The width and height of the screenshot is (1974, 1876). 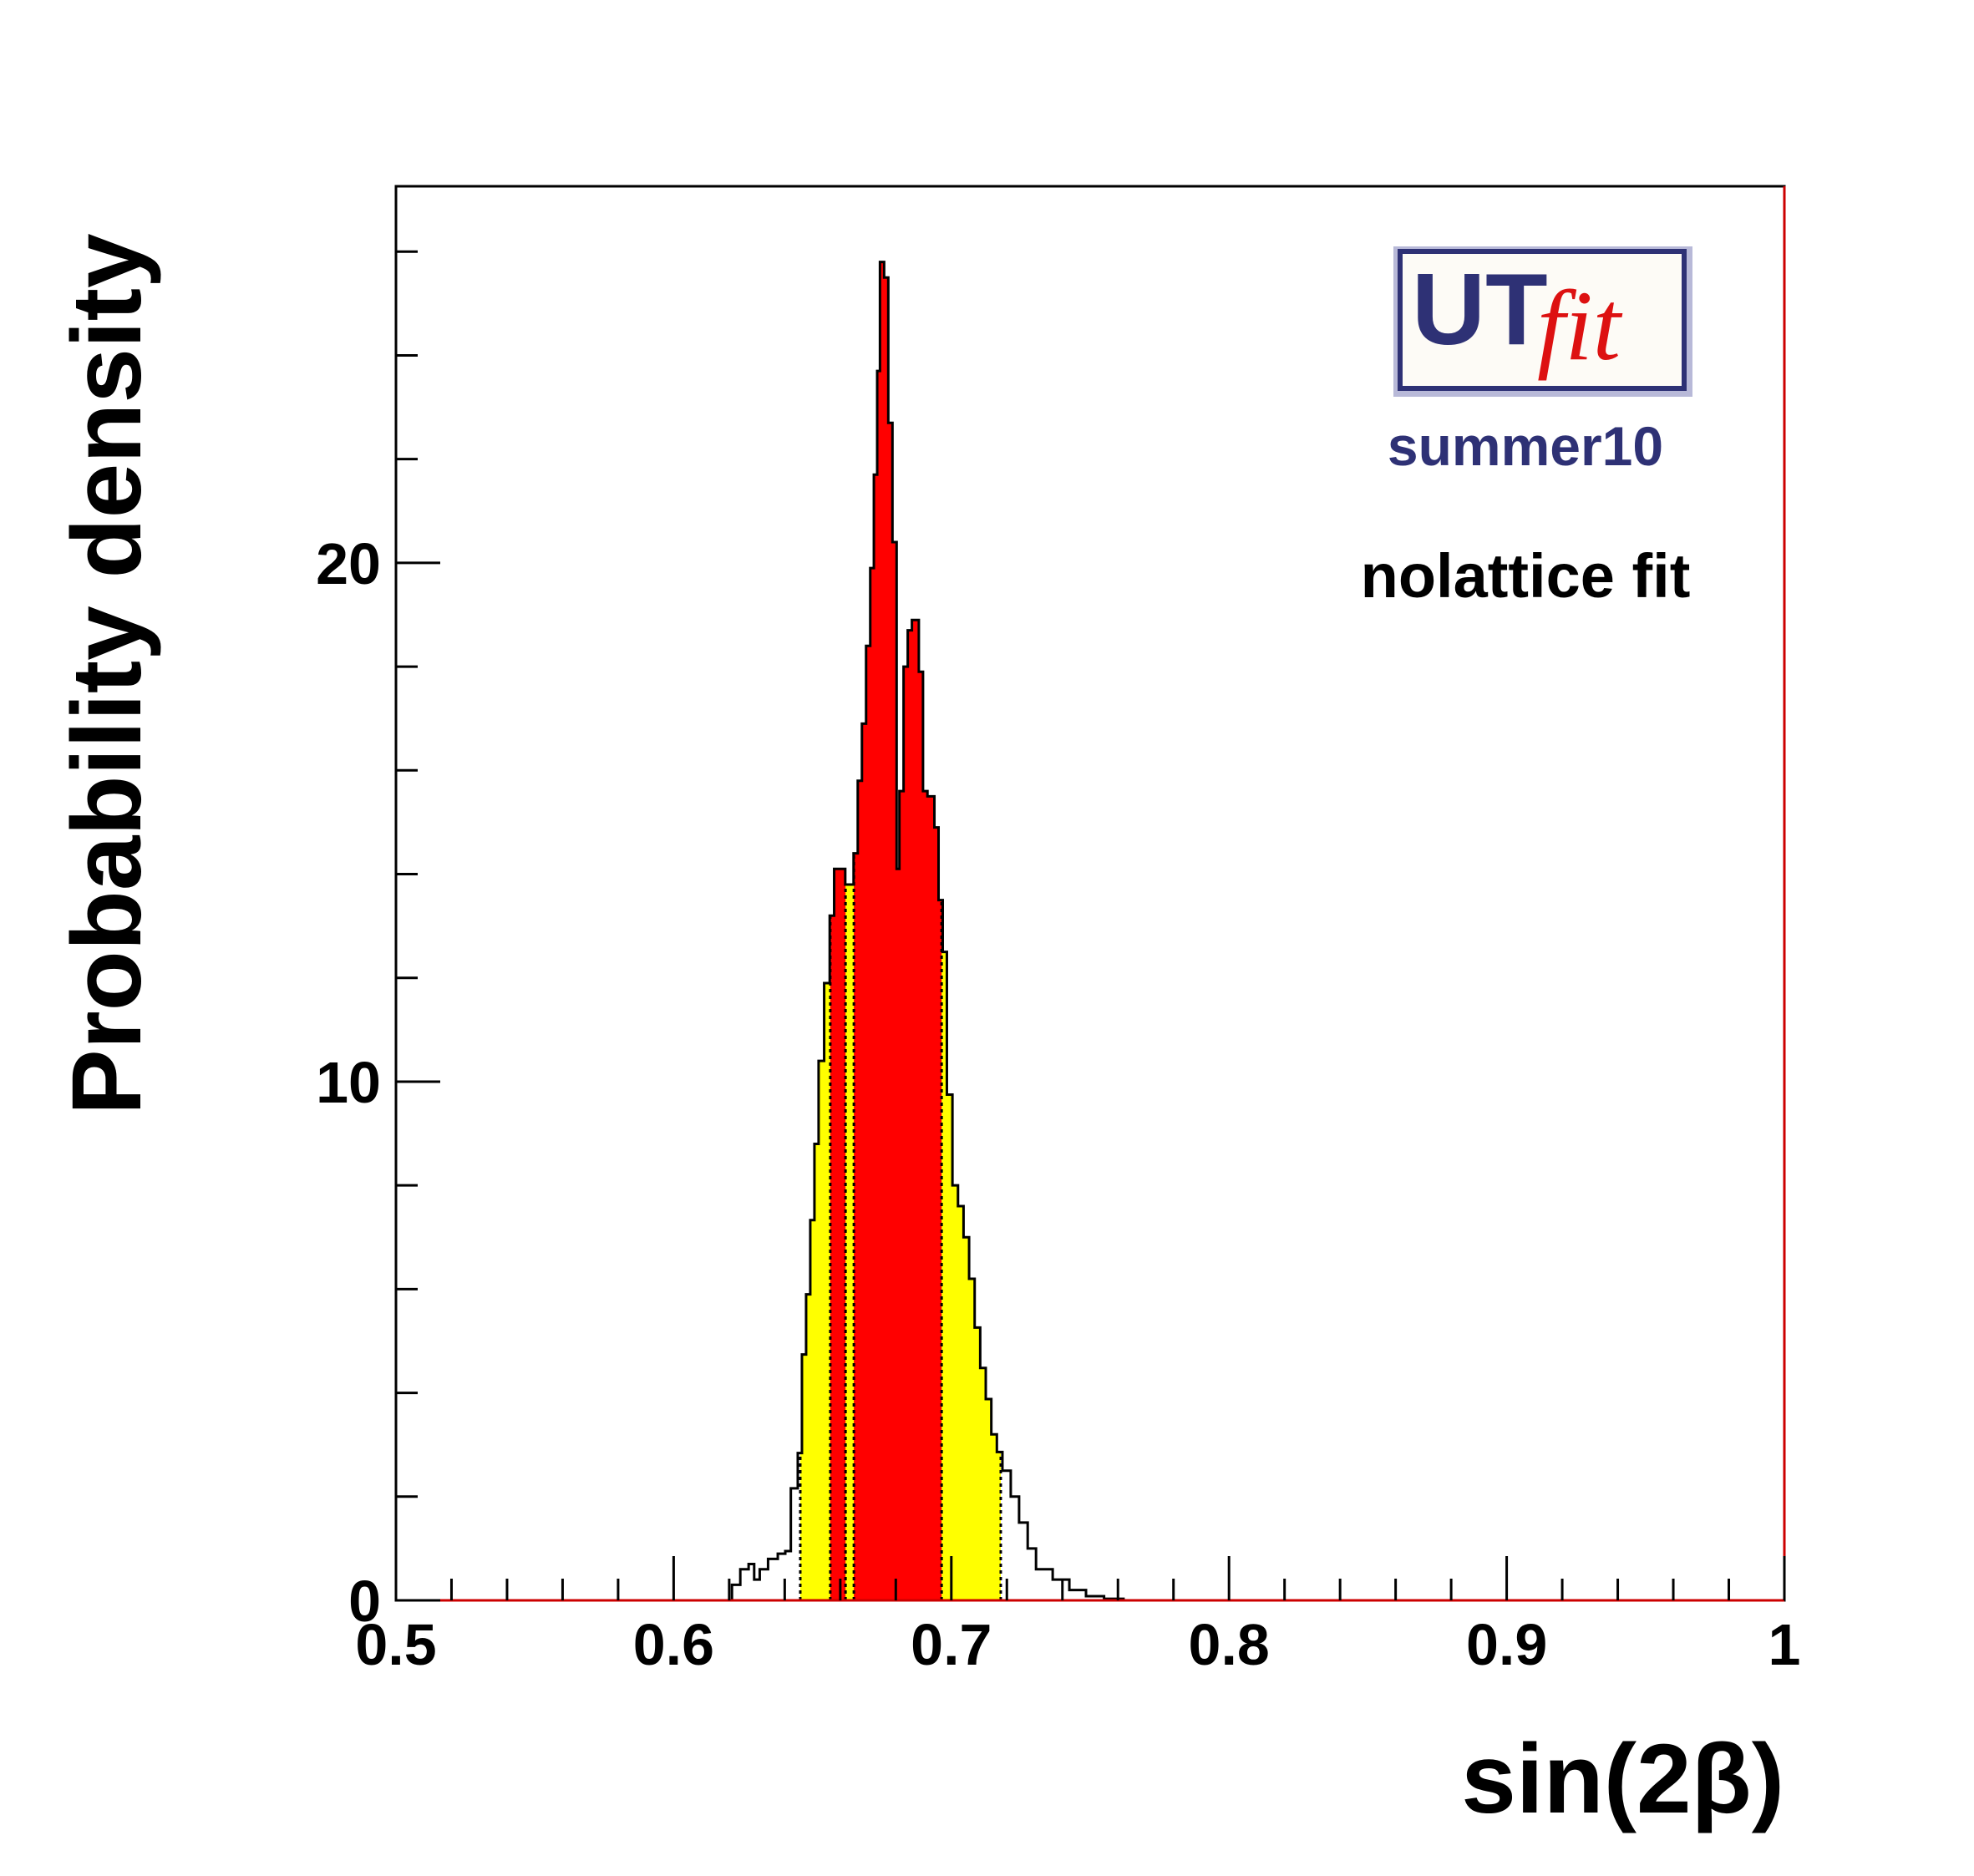 What do you see at coordinates (364, 1601) in the screenshot?
I see `y-tick-label: 0` at bounding box center [364, 1601].